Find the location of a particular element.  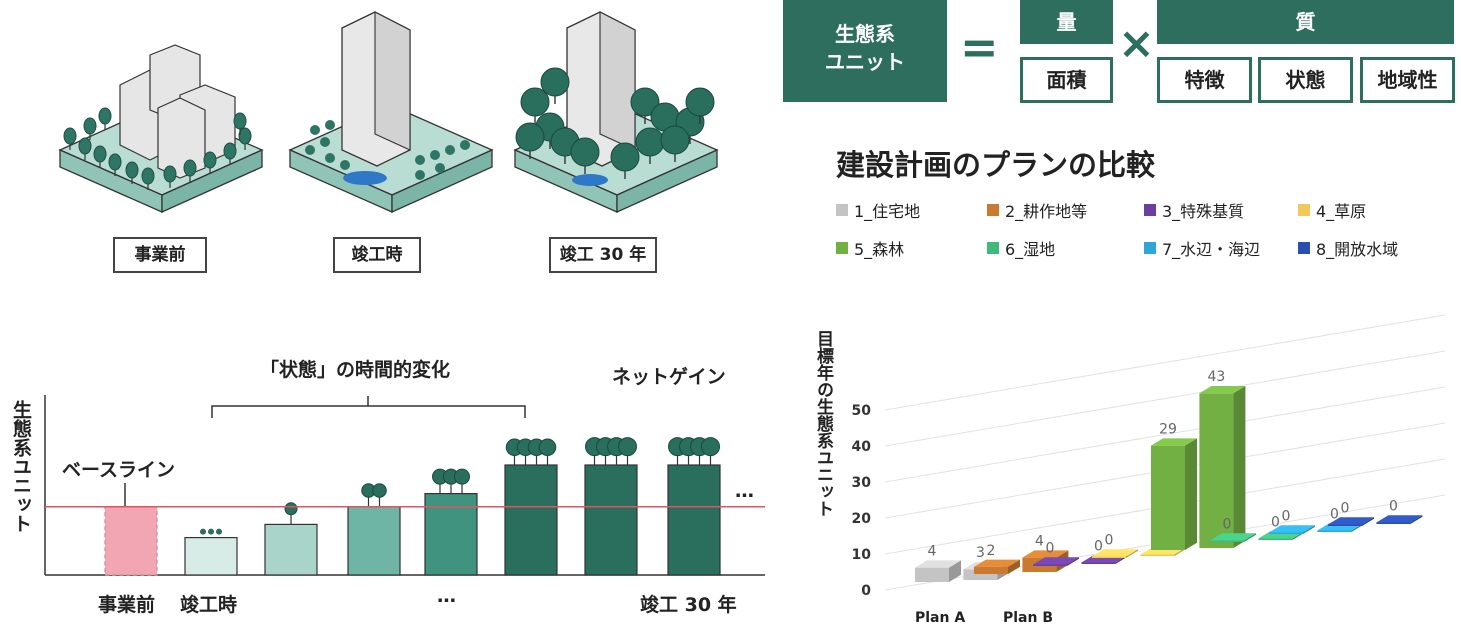

legend-label: 7_水辺・海辺 is located at coordinates (1211, 249).